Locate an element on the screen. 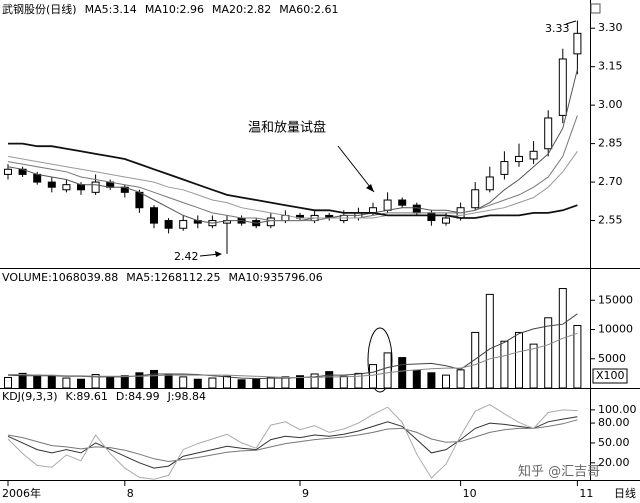 Image resolution: width=640 pixels, height=503 pixels. highlight-ellipse is located at coordinates (380, 360).